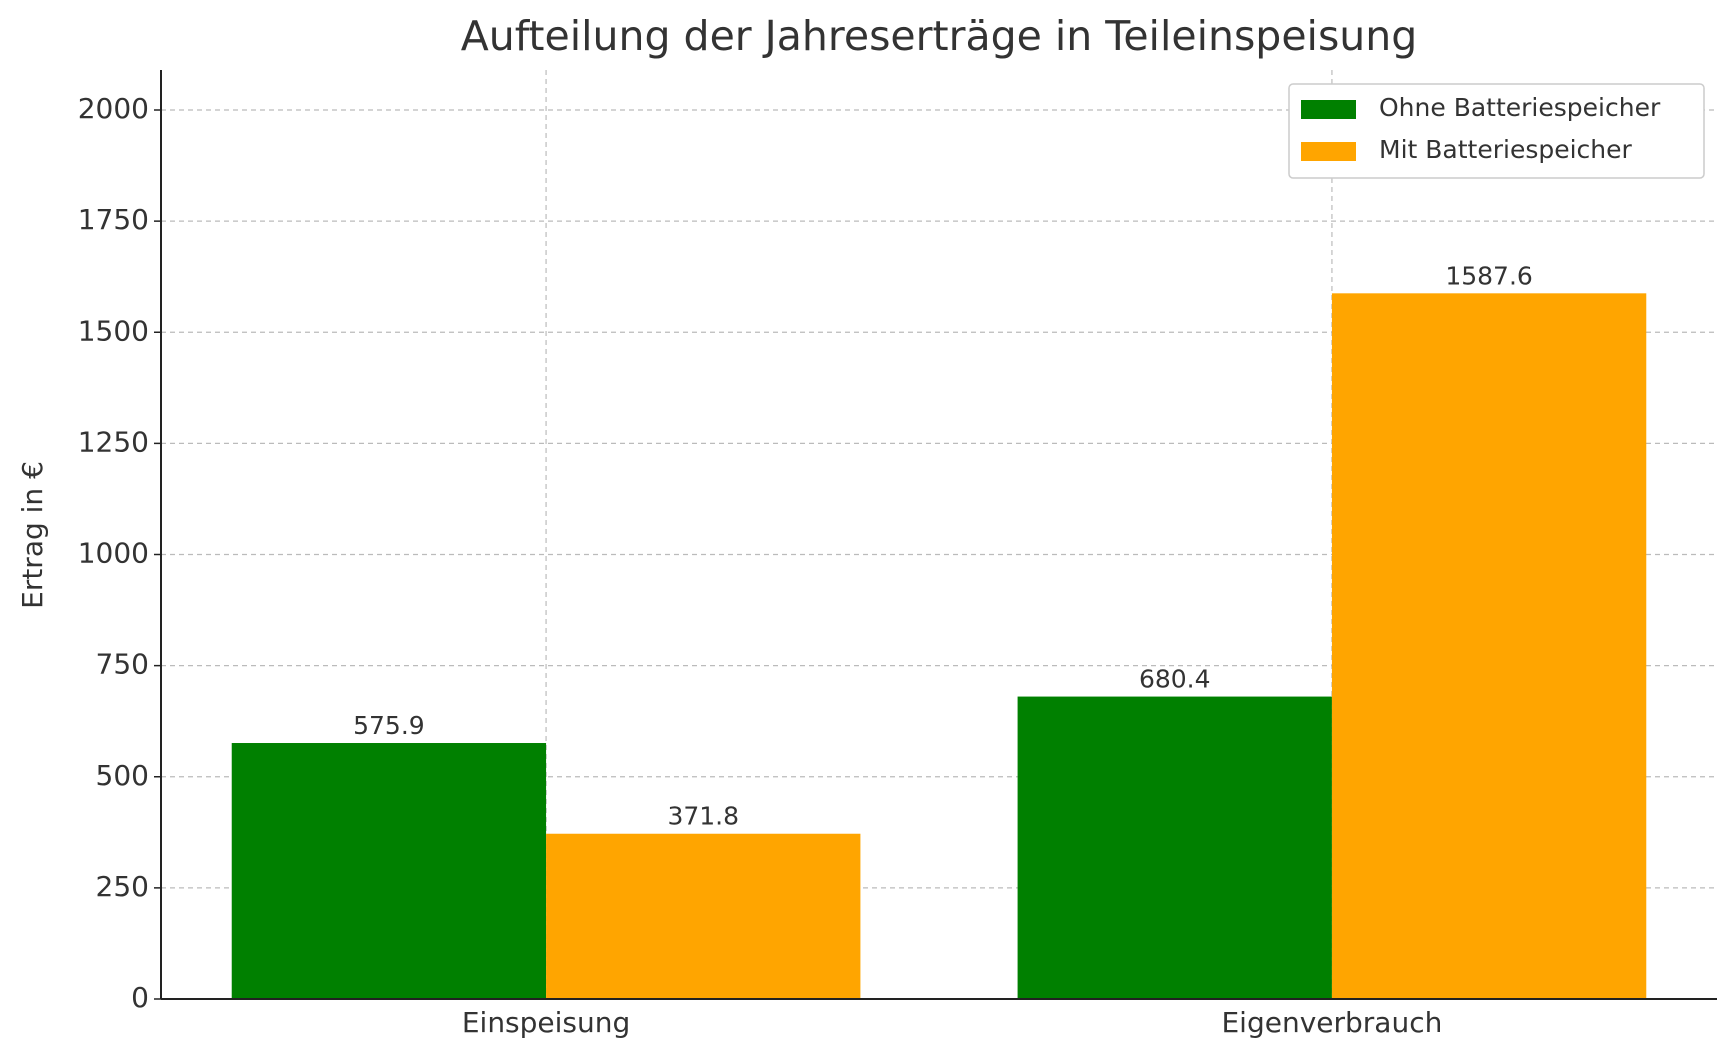 This screenshot has height=1057, width=1728. I want to click on legend-label: Mit Batteriespeicher, so click(1506, 149).